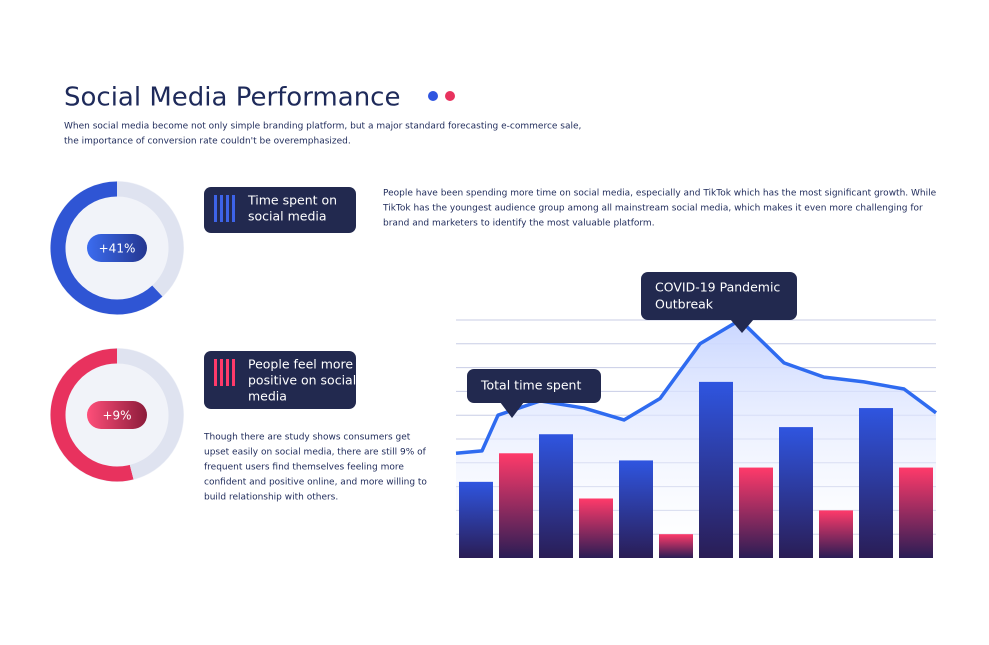 The width and height of the screenshot is (989, 645). Describe the element at coordinates (292, 200) in the screenshot. I see `panel-title: Time spent on` at that location.